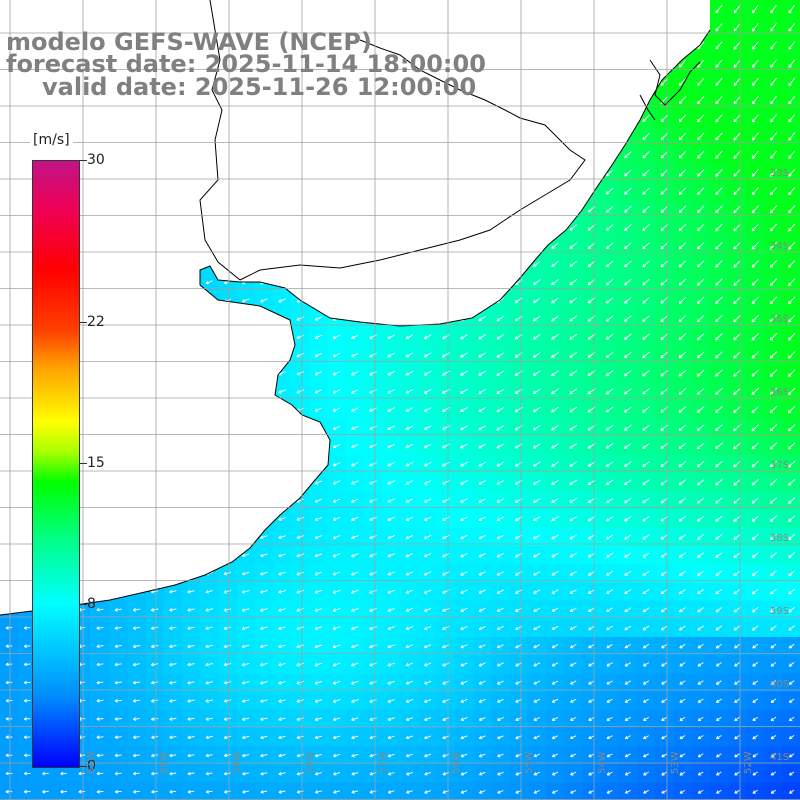 The height and width of the screenshot is (800, 800). I want to click on latitude-label: 41S, so click(780, 757).